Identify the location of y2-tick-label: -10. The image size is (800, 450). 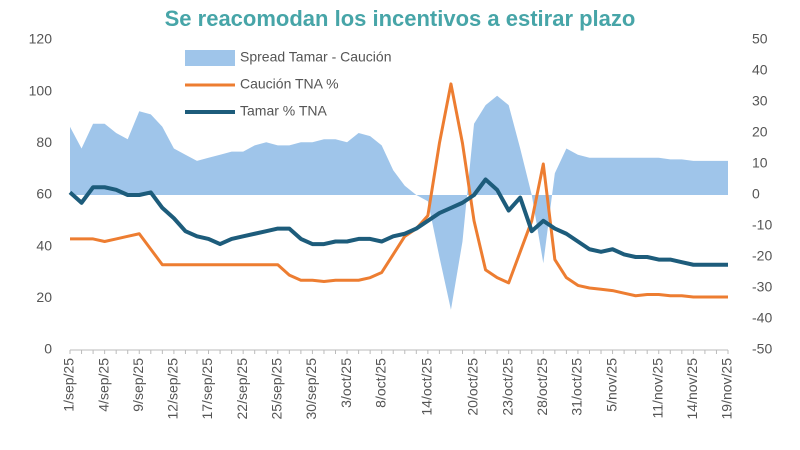
(762, 225).